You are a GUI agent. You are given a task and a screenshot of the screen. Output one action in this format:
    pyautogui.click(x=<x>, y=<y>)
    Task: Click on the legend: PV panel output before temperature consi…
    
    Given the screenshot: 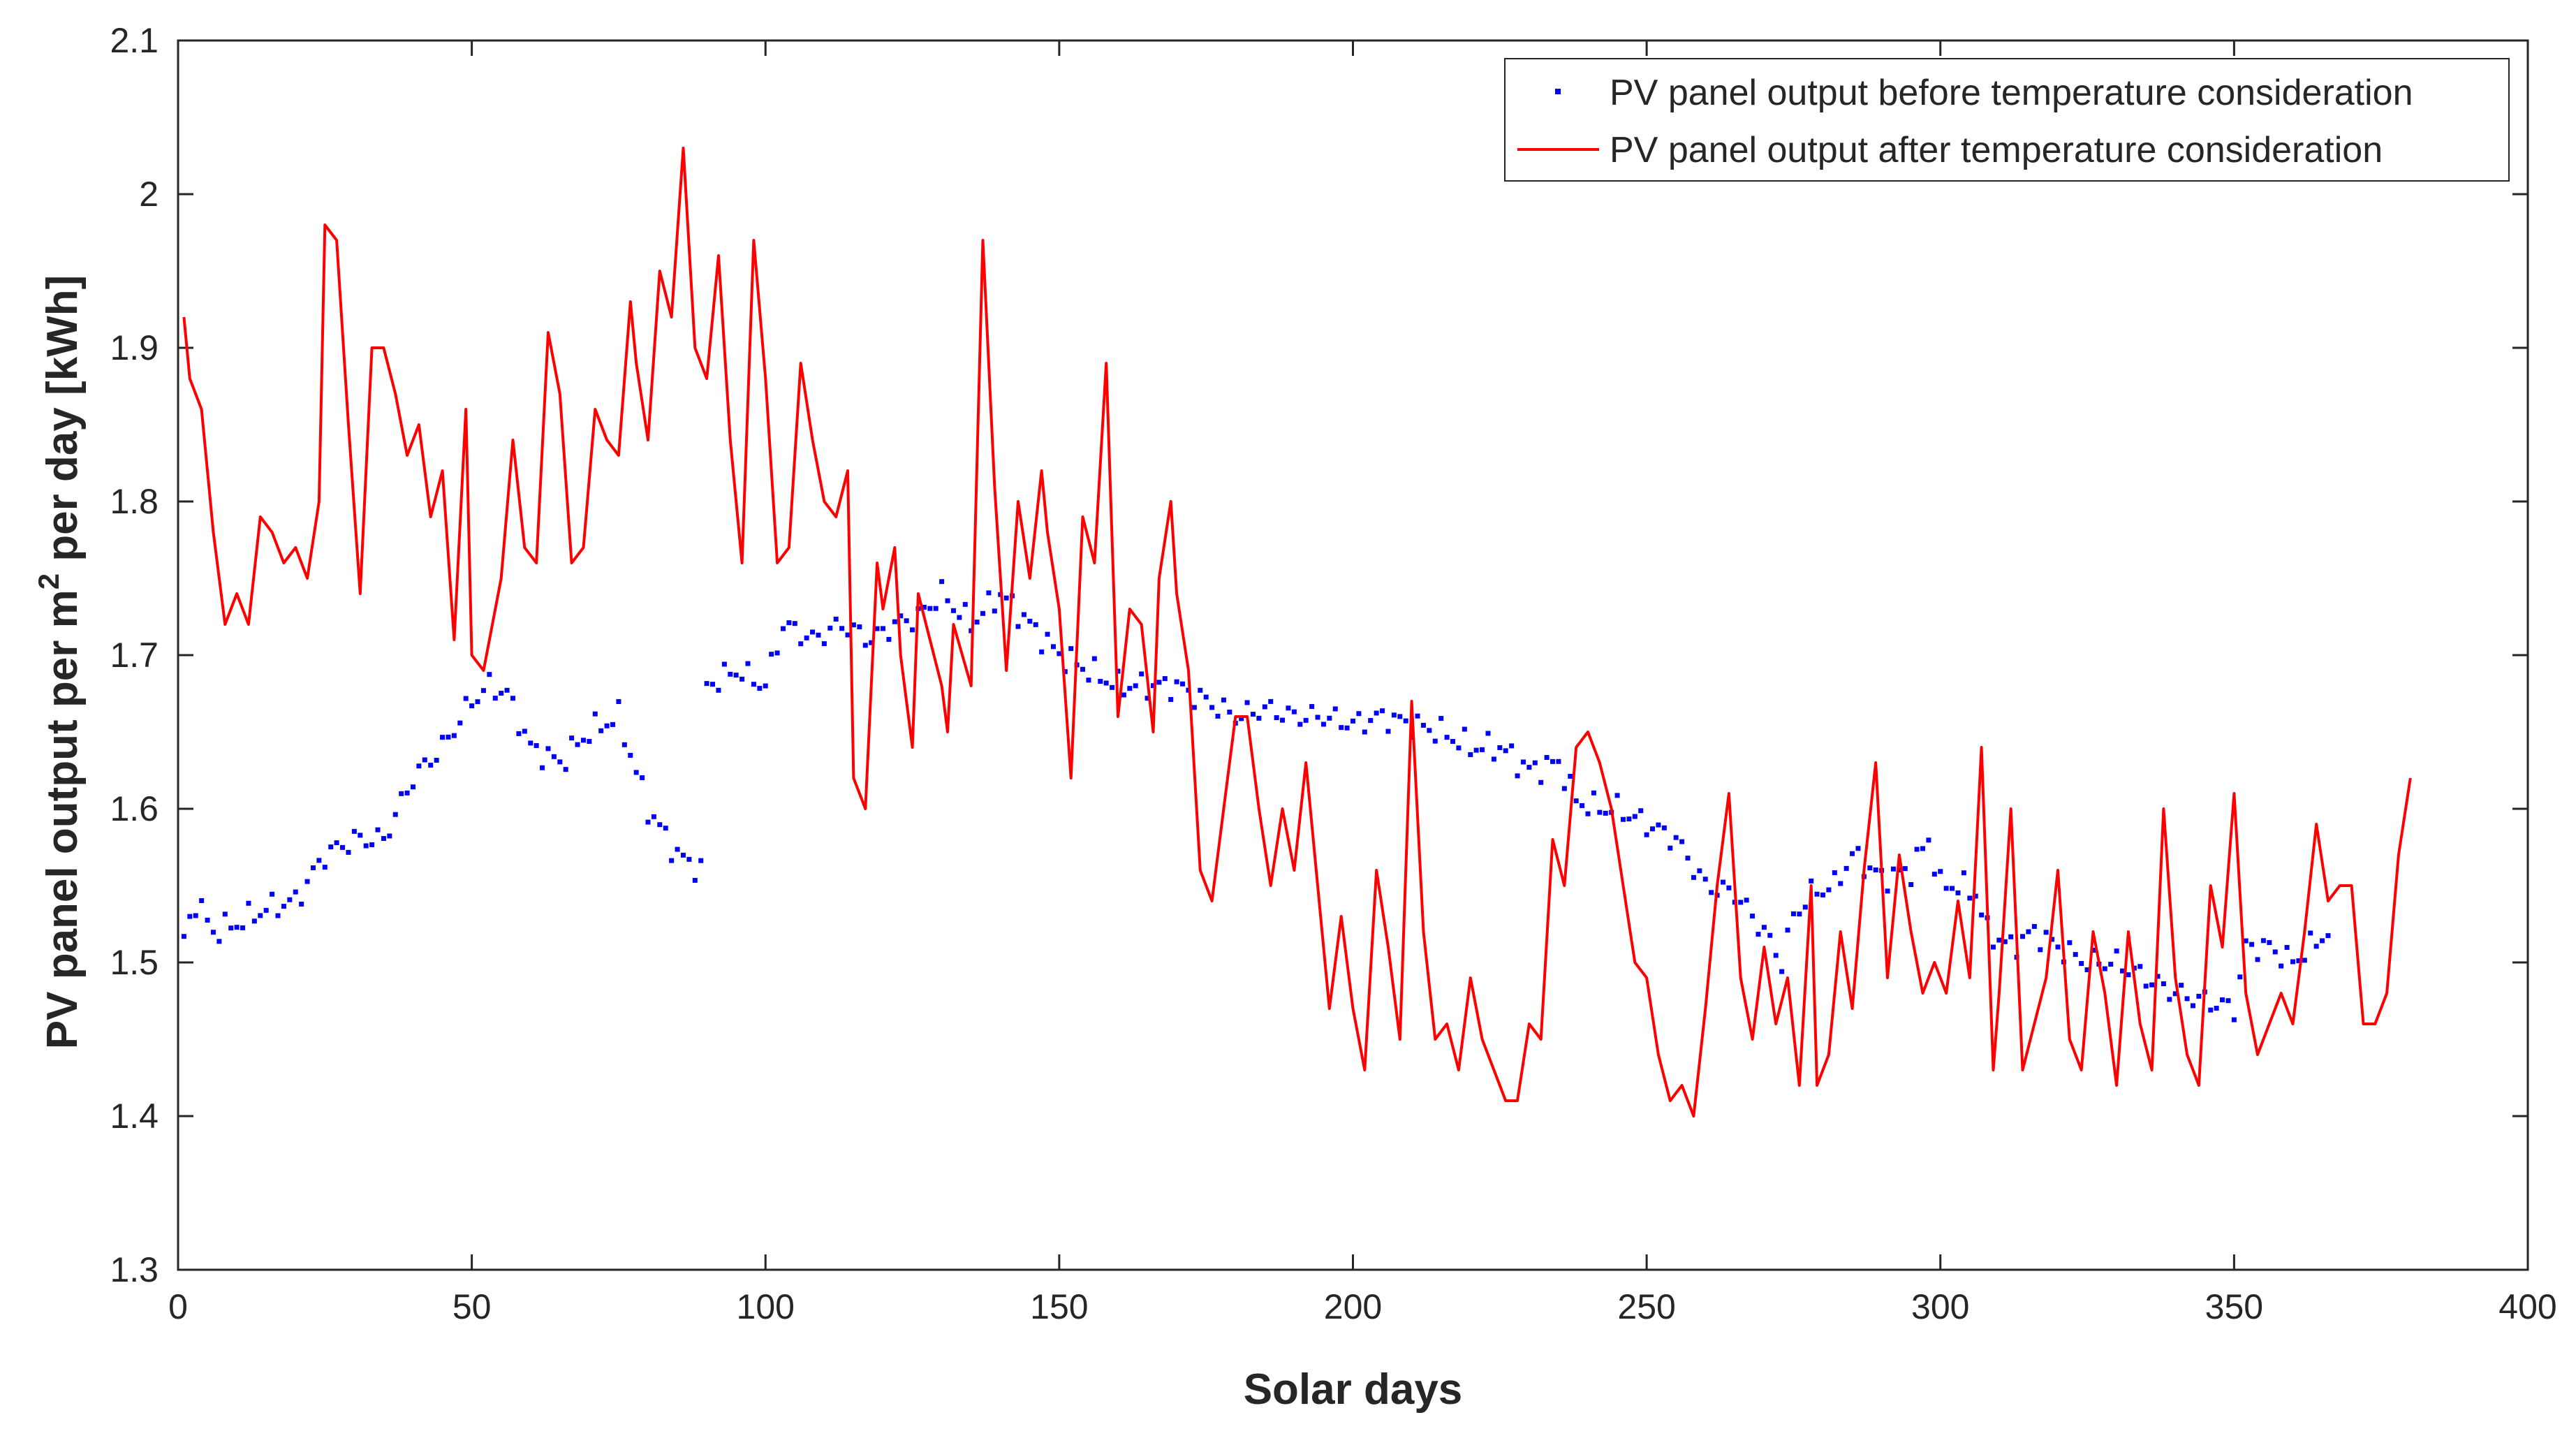 What is the action you would take?
    pyautogui.click(x=2007, y=120)
    